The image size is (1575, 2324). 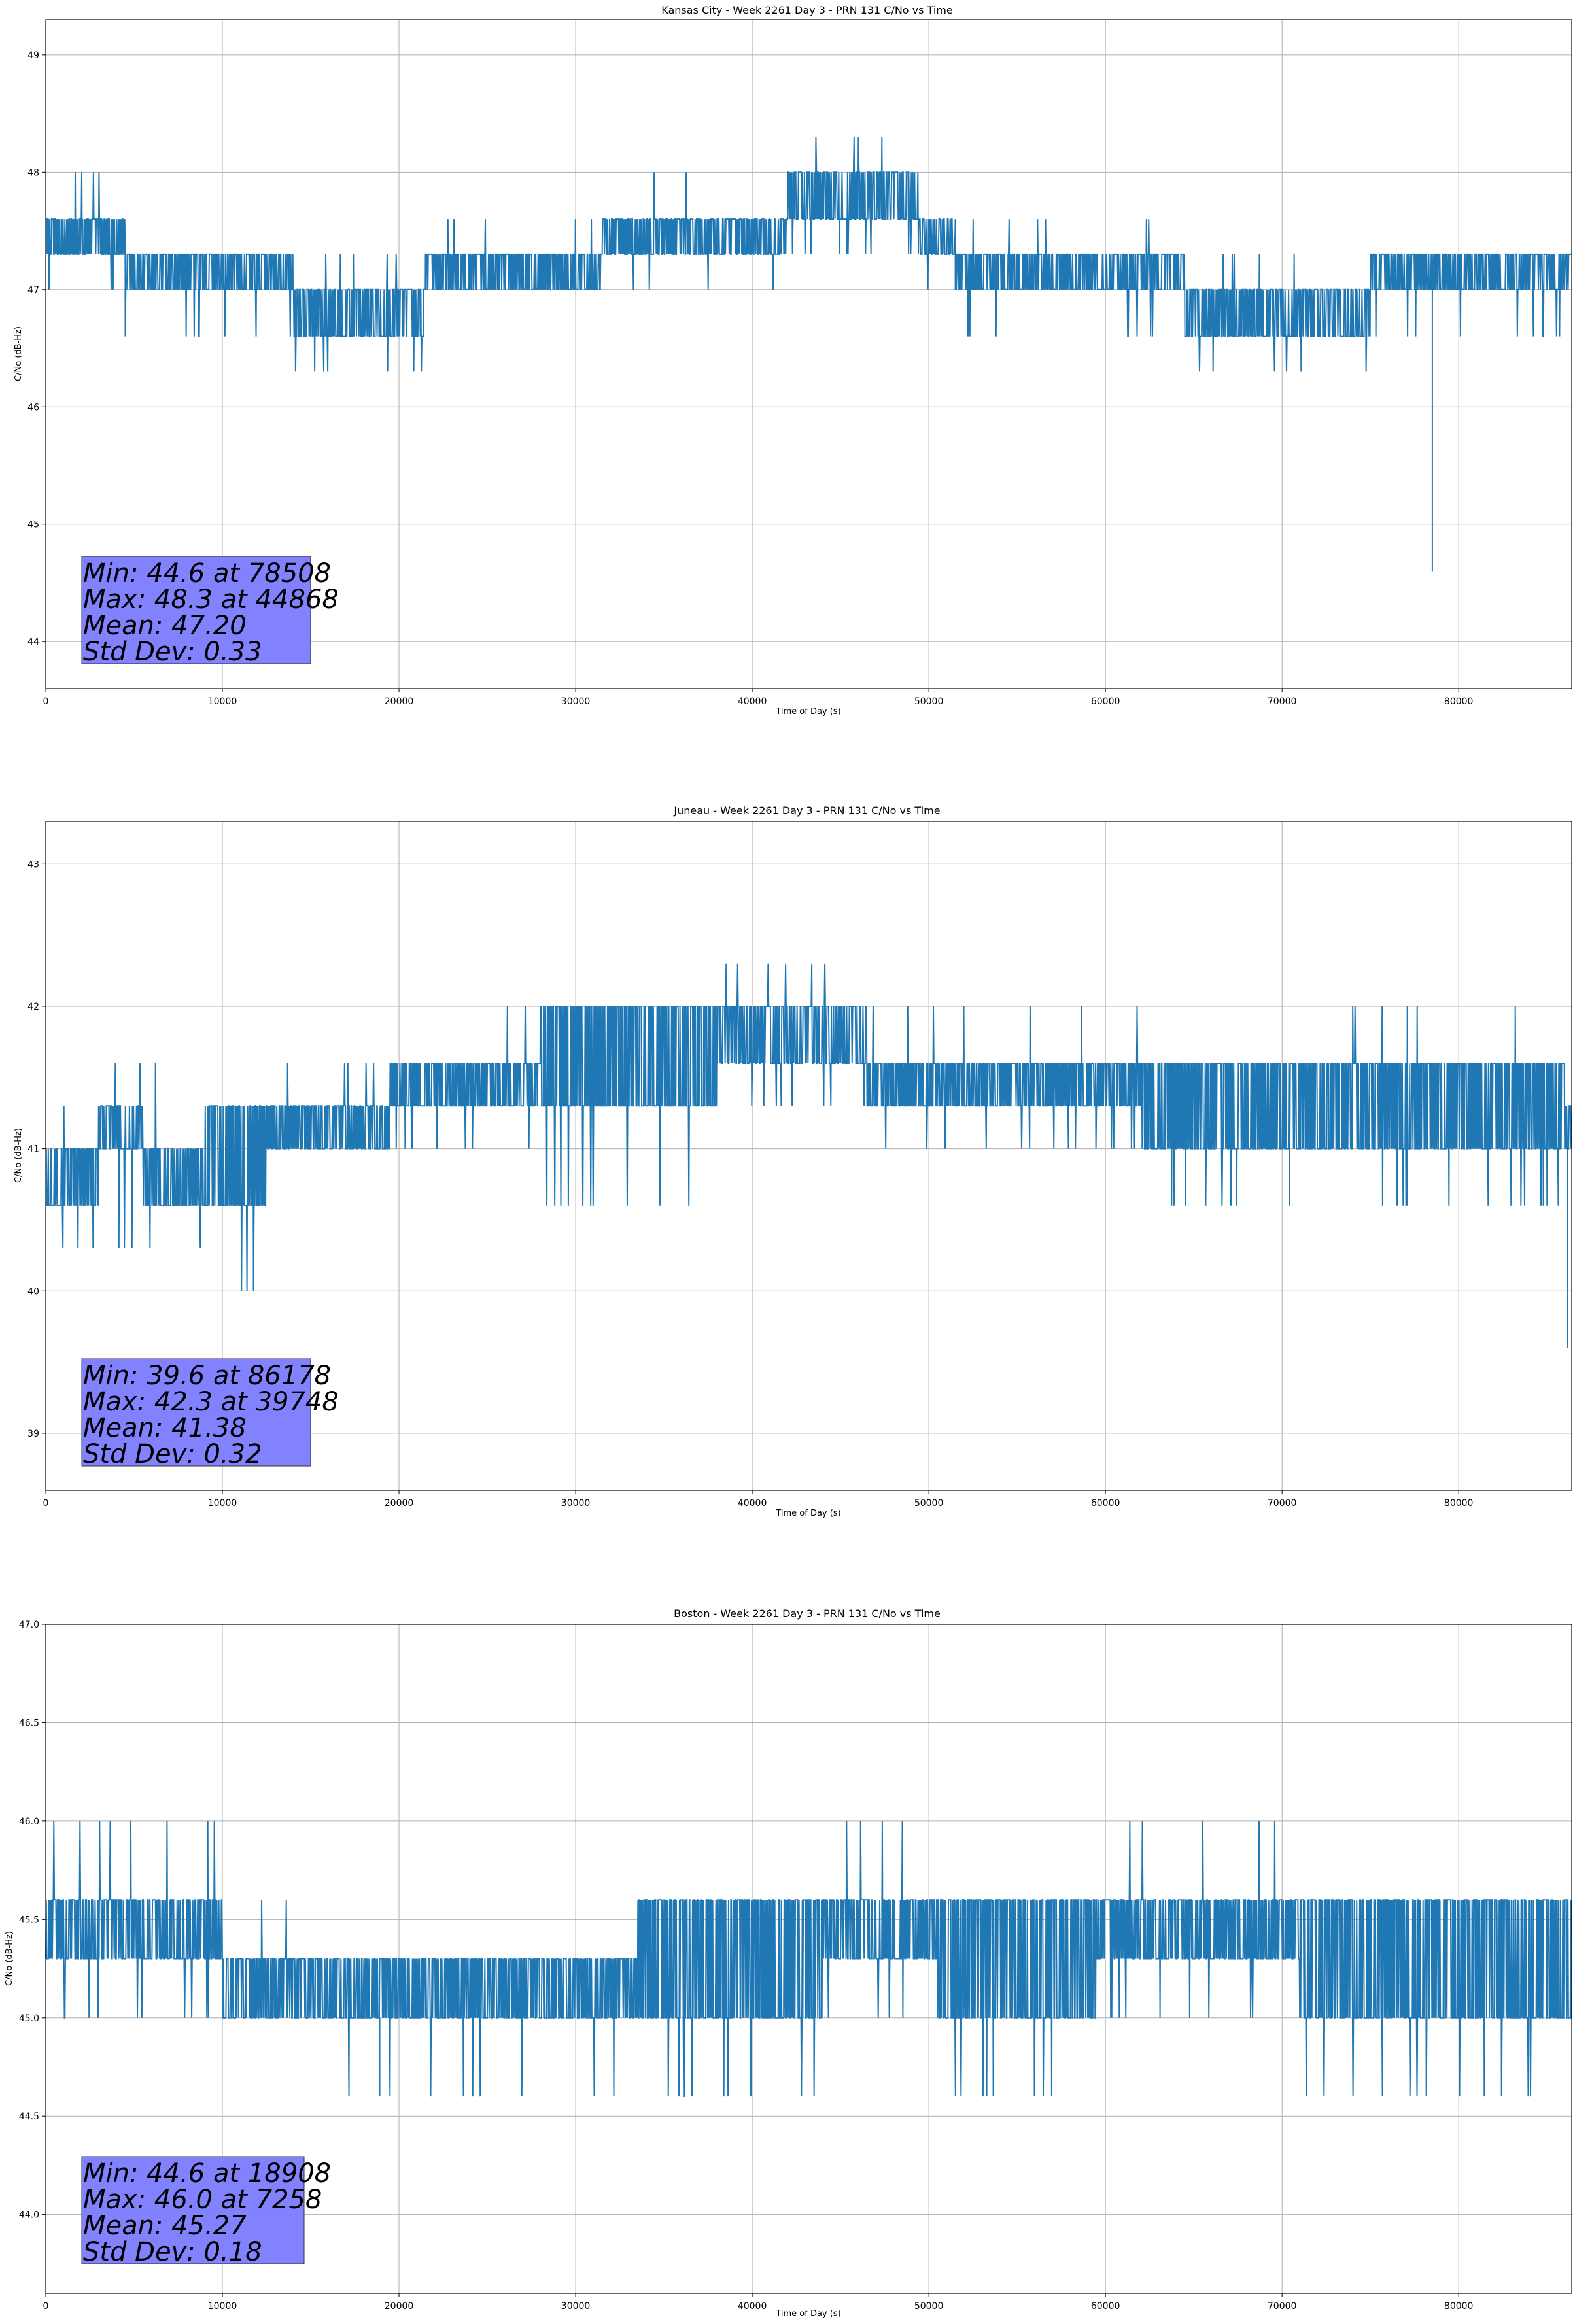 What do you see at coordinates (33, 172) in the screenshot?
I see `y-tick-label: 48` at bounding box center [33, 172].